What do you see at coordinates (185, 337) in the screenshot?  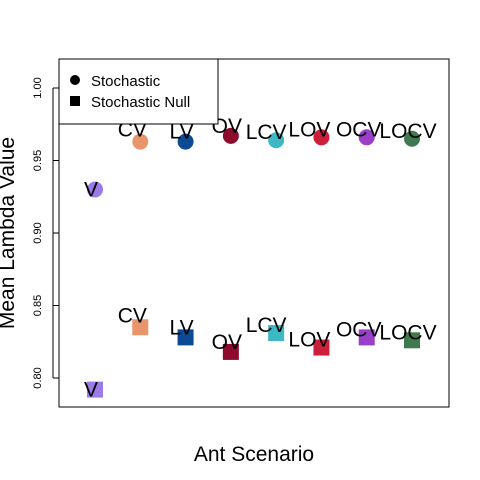 I see `stochastic-null-point-lv` at bounding box center [185, 337].